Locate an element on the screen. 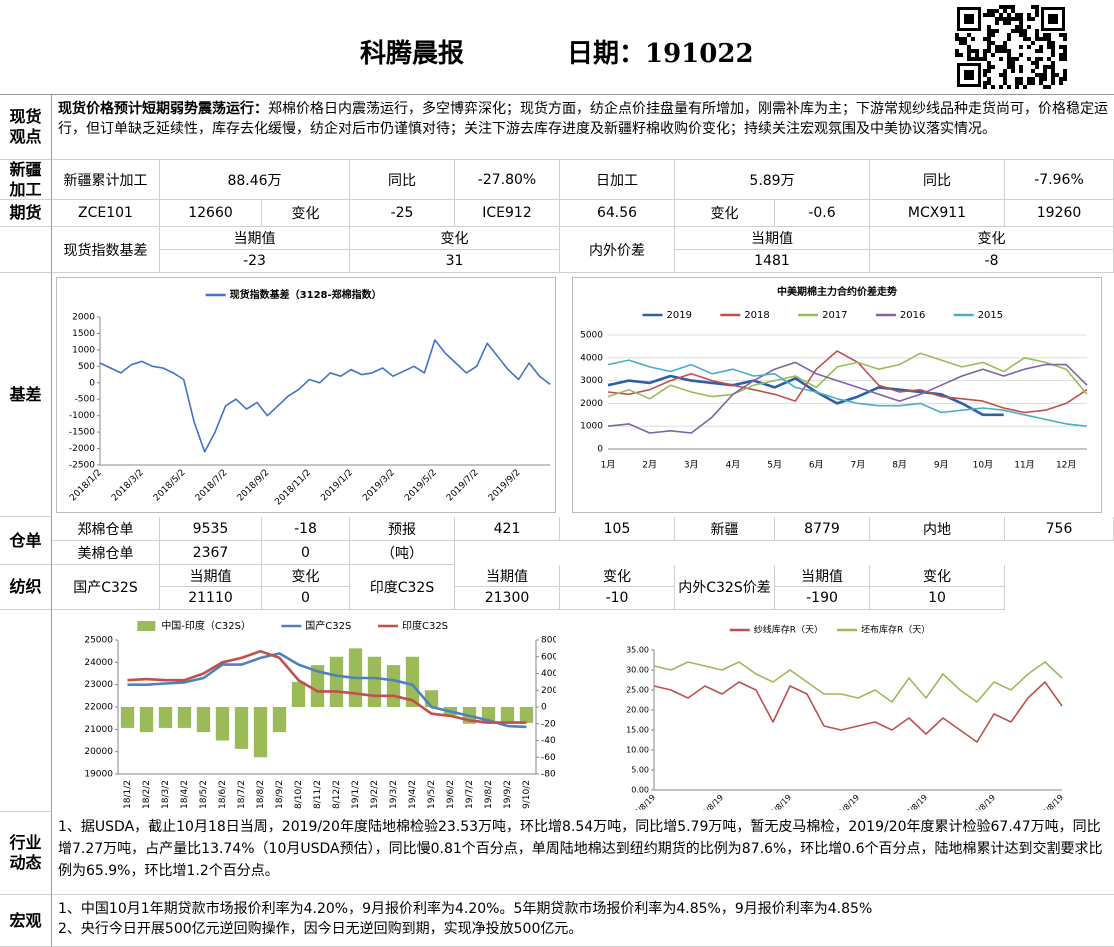 The width and height of the screenshot is (1114, 947). y2-tick-label: -800 is located at coordinates (548, 775).